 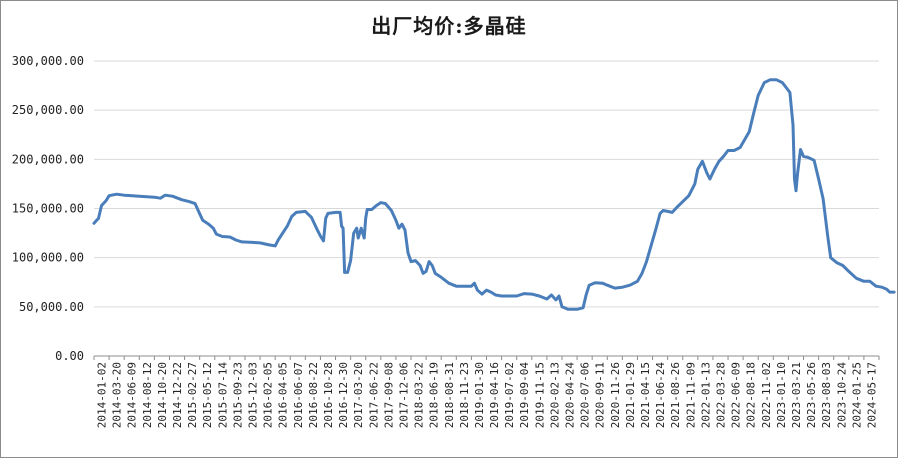 I want to click on x-tick-label: 2014-10-20, so click(x=162, y=395).